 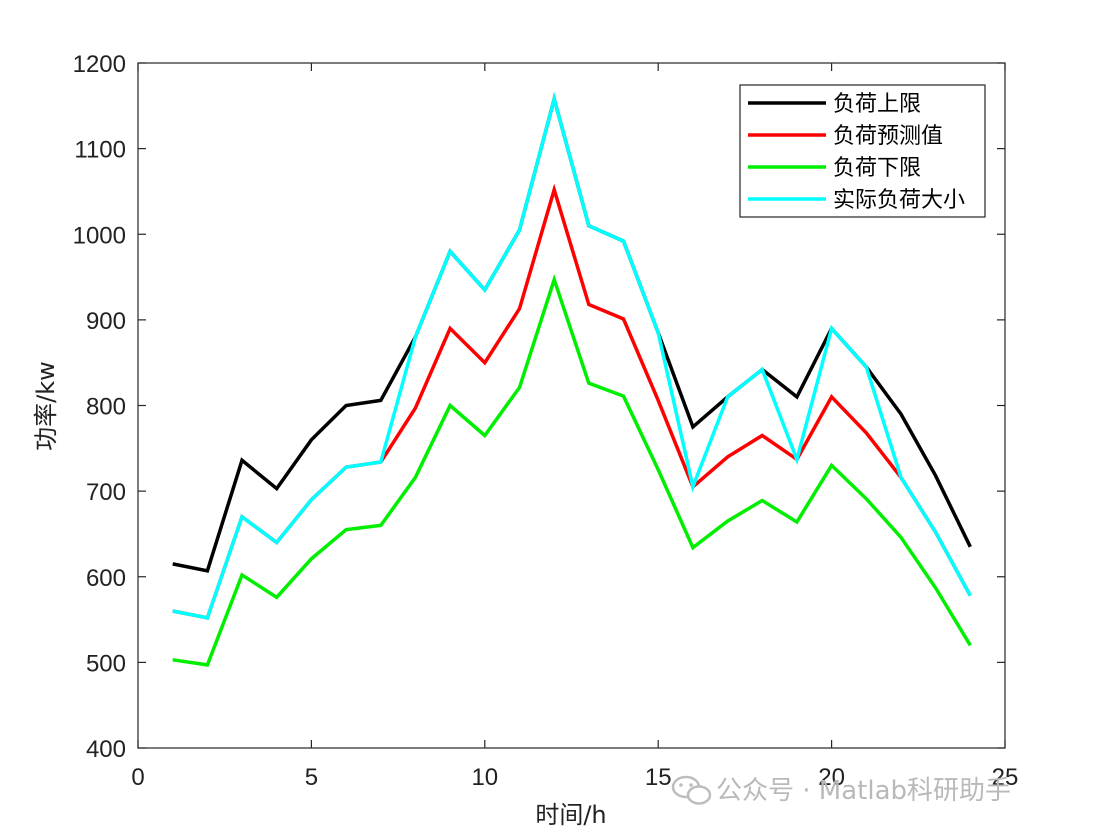 I want to click on legend-label: 实际负荷大小, so click(x=899, y=200).